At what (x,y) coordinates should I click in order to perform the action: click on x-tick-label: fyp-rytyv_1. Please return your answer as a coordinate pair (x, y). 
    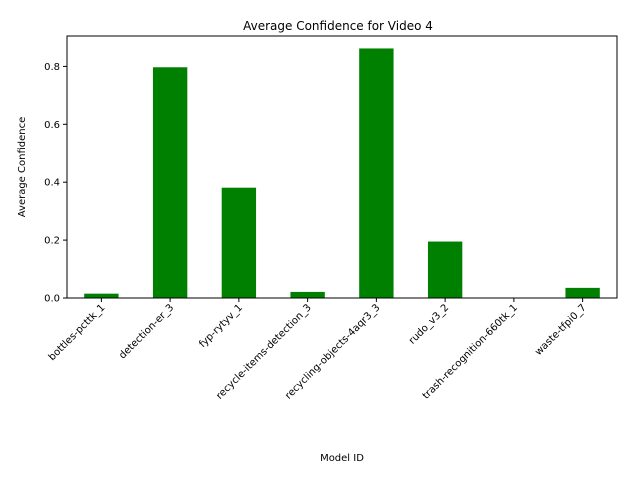
    Looking at the image, I should click on (221, 326).